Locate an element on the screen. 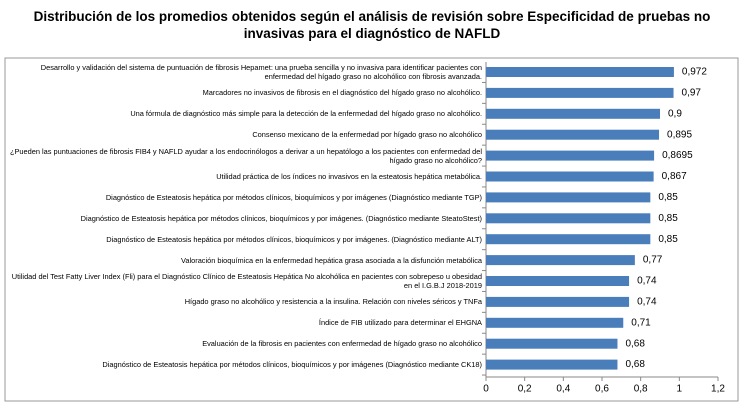  x-tick-label: 1,2 is located at coordinates (718, 389).